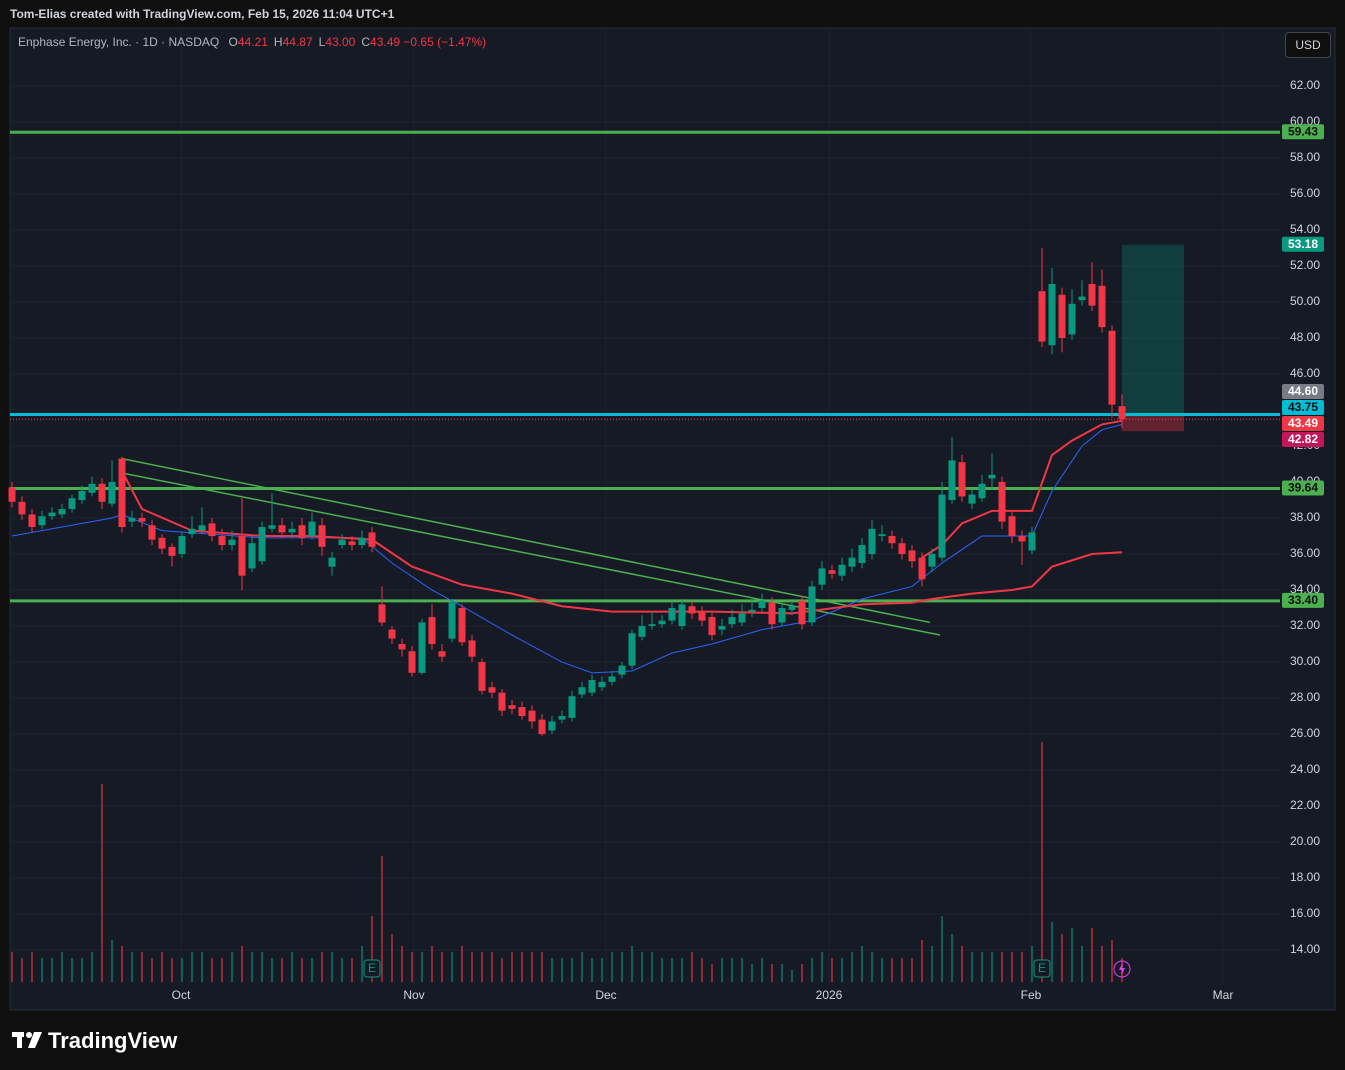  I want to click on y-tick-label: 32.00, so click(1305, 625).